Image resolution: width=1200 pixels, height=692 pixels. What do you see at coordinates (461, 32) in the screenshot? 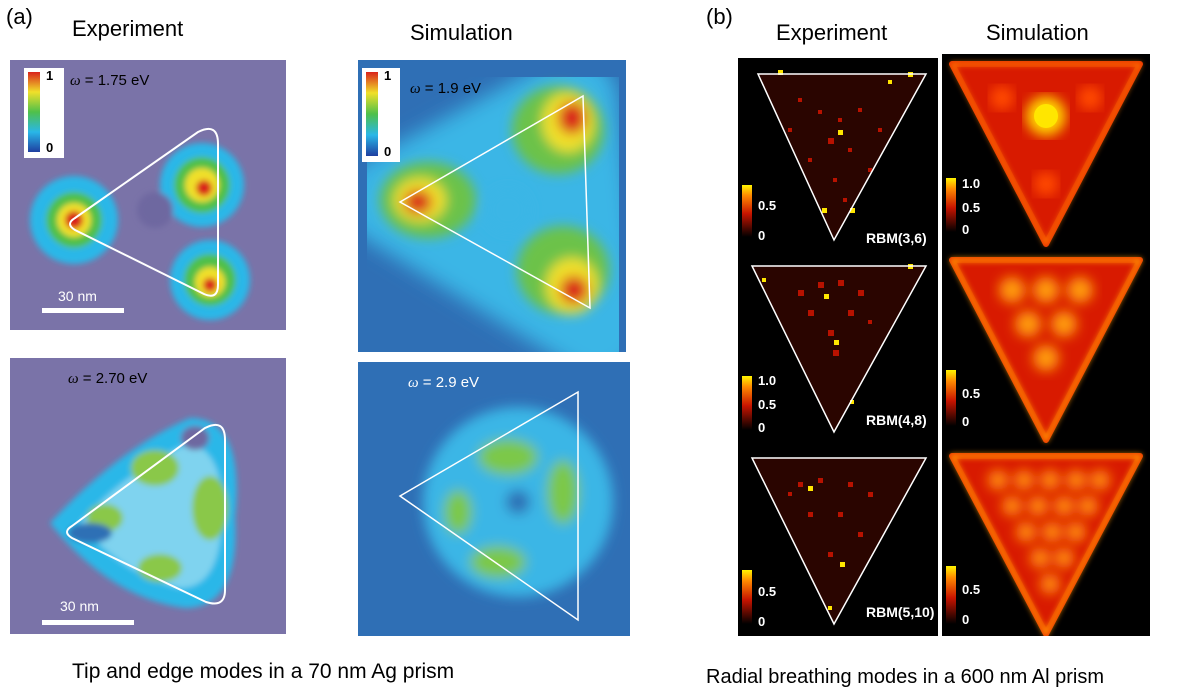
I see `panel-a-simulation-title: Simulation` at bounding box center [461, 32].